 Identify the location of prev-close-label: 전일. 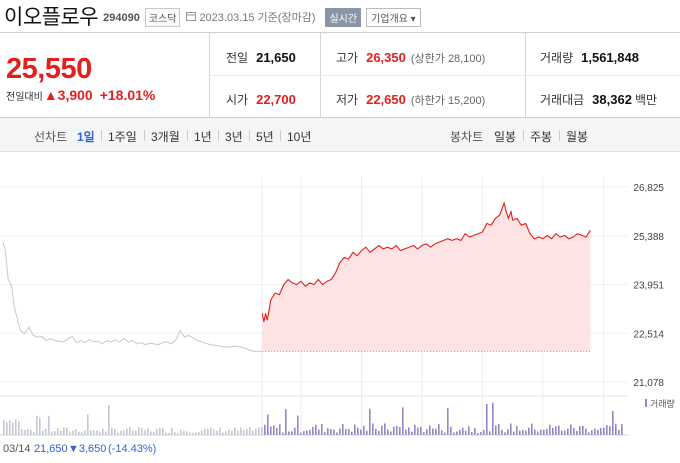
(237, 58).